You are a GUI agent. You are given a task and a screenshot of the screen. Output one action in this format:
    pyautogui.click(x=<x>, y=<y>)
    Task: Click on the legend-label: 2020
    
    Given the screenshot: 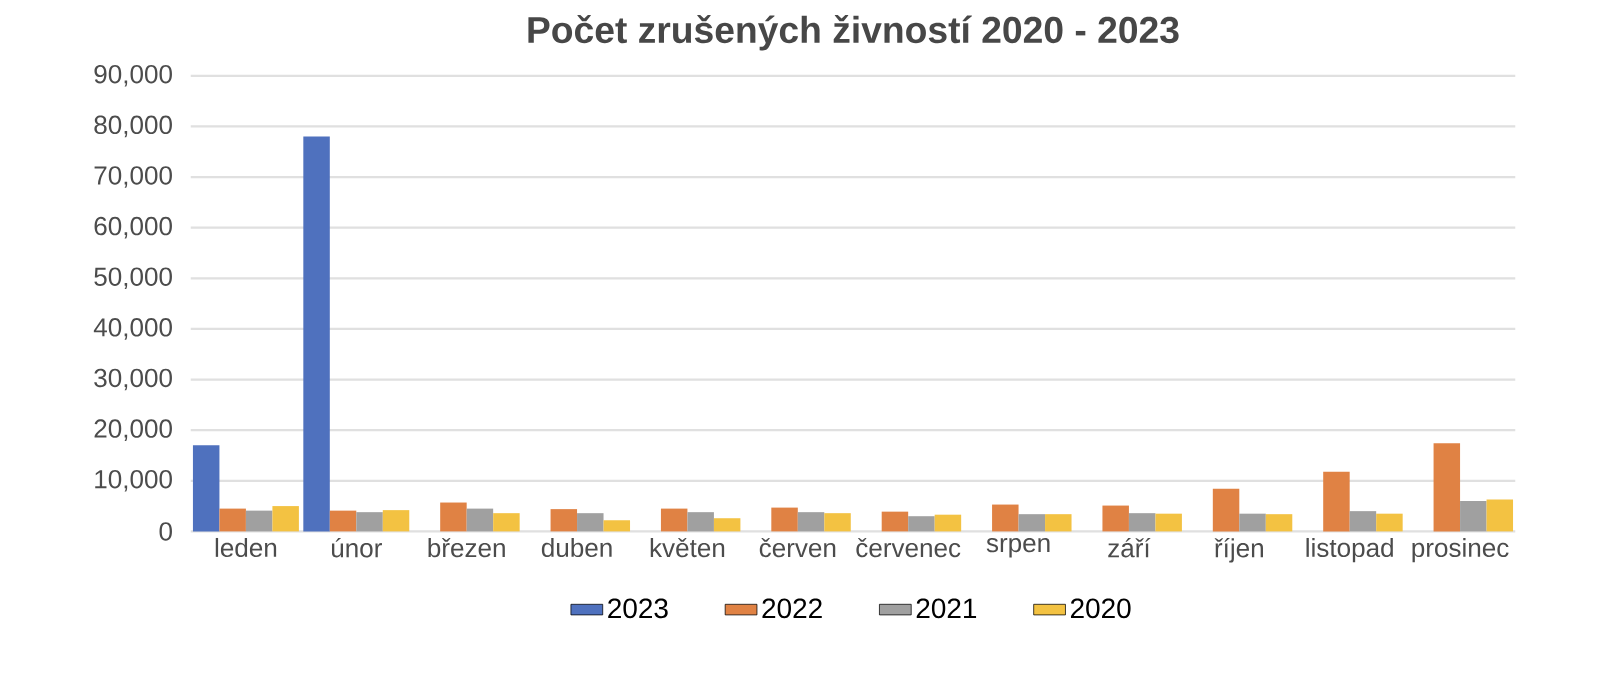 What is the action you would take?
    pyautogui.click(x=1100, y=608)
    